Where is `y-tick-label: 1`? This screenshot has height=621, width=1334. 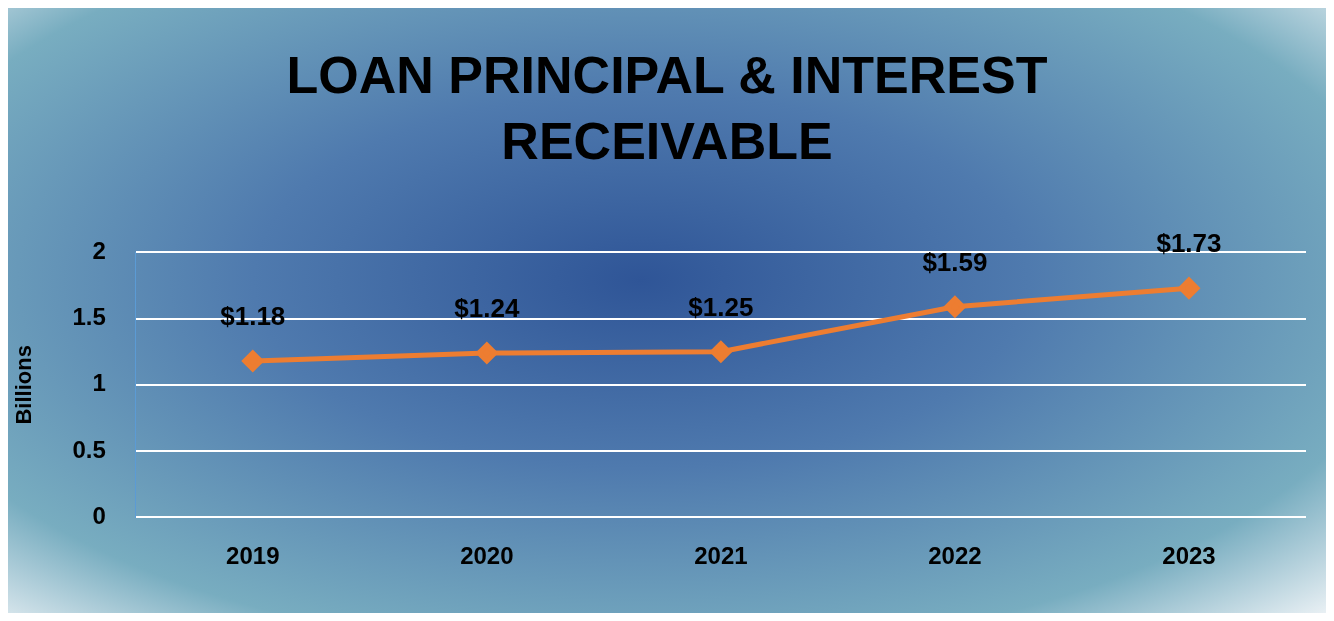 y-tick-label: 1 is located at coordinates (99, 383).